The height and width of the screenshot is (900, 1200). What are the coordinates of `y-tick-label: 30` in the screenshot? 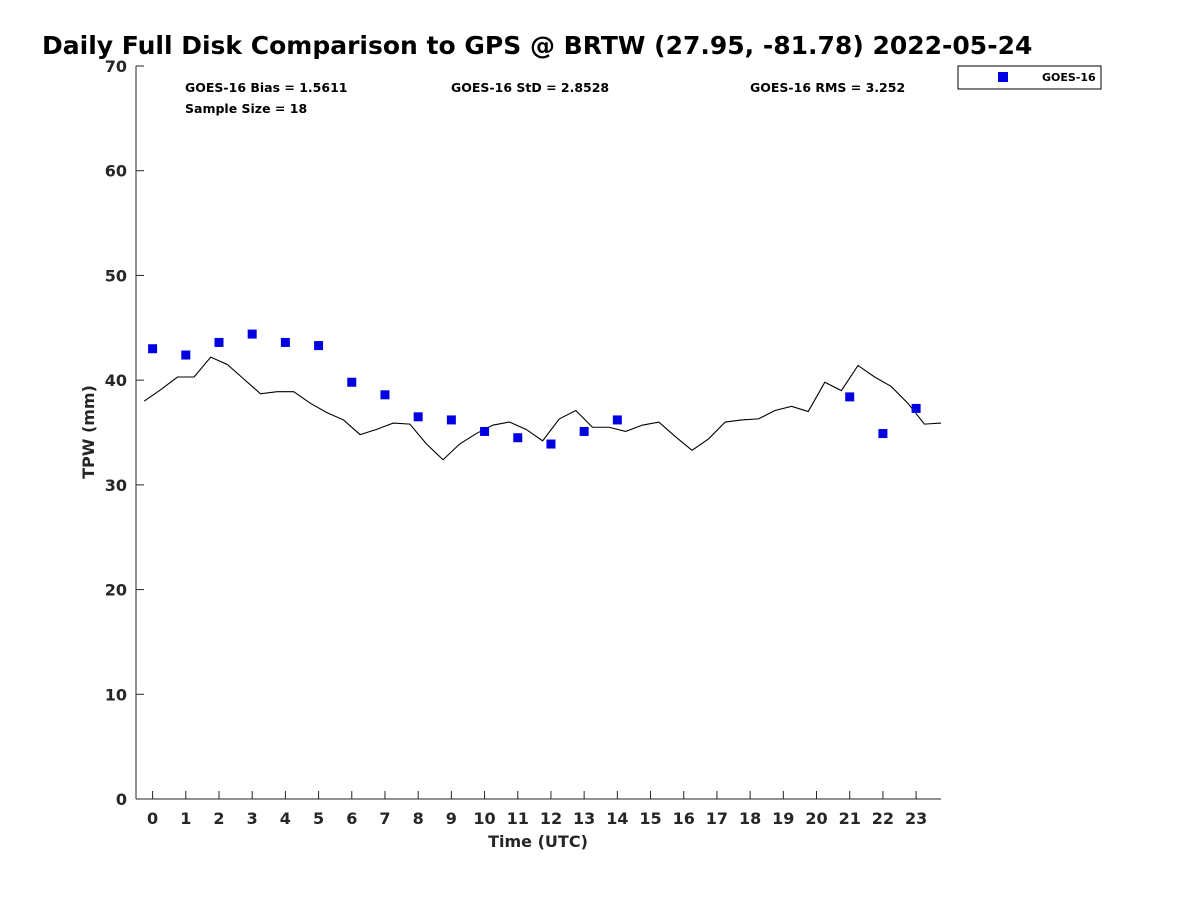 It's located at (116, 485).